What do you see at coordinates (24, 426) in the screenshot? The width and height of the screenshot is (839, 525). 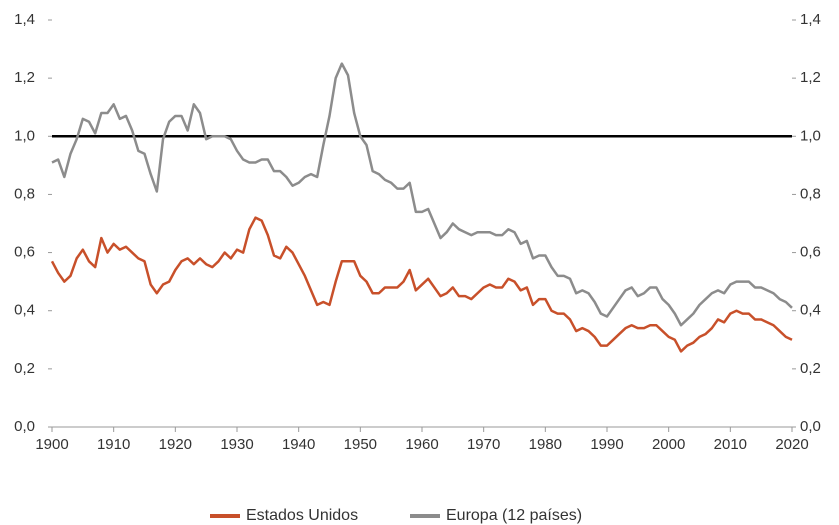 I see `y-tick-label: 0,0` at bounding box center [24, 426].